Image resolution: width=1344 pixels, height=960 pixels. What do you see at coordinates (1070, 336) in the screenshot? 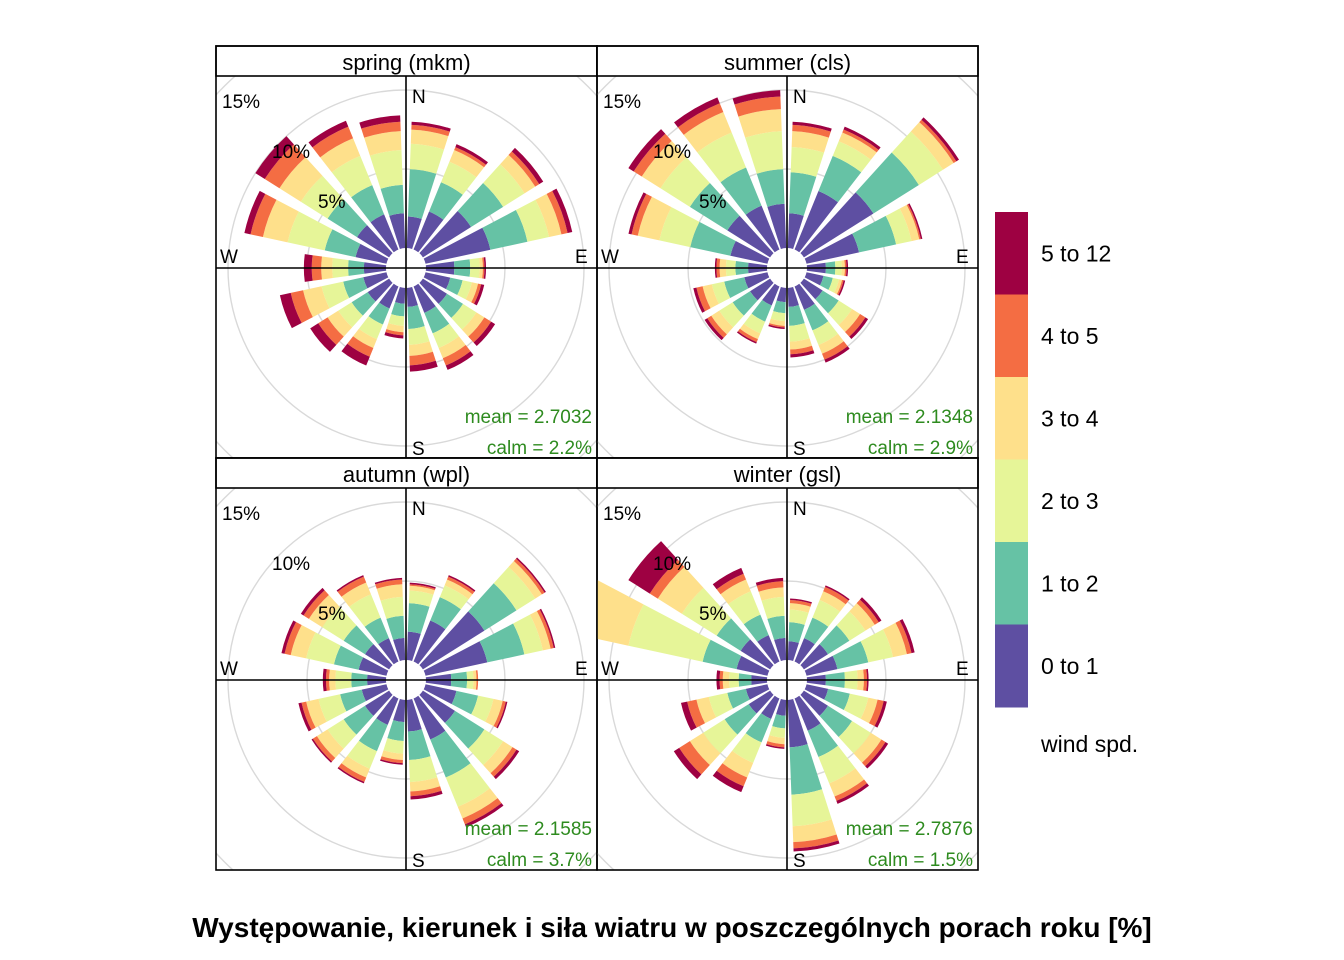
I see `legend-label-bin5: 4 to 5` at bounding box center [1070, 336].